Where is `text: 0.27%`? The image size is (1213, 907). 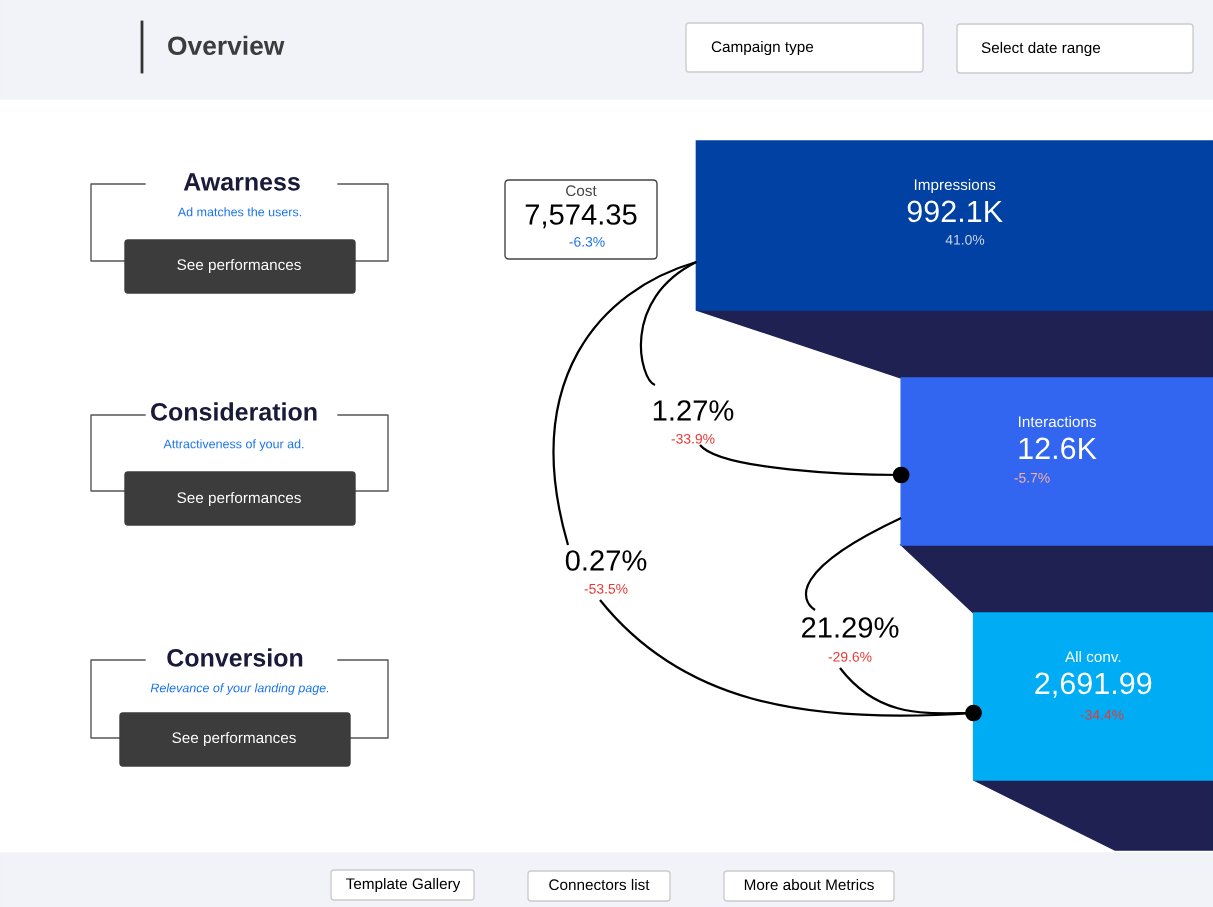 text: 0.27% is located at coordinates (606, 560).